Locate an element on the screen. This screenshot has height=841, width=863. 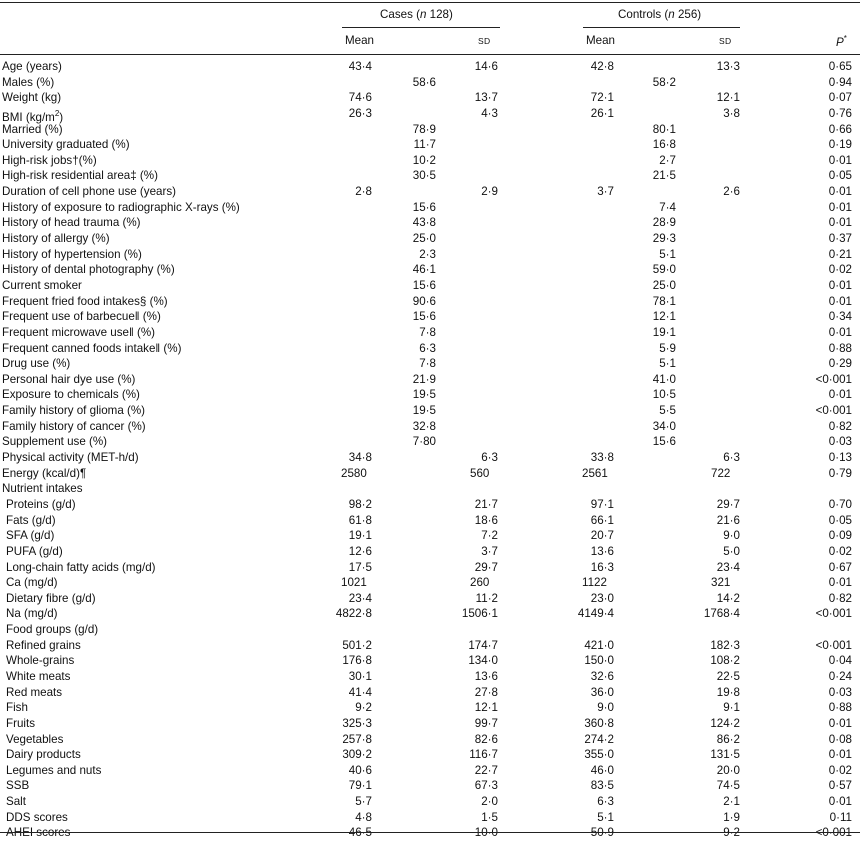
table-row: Drug use (%) 7·8 5·1 0·29 is located at coordinates (431, 364).